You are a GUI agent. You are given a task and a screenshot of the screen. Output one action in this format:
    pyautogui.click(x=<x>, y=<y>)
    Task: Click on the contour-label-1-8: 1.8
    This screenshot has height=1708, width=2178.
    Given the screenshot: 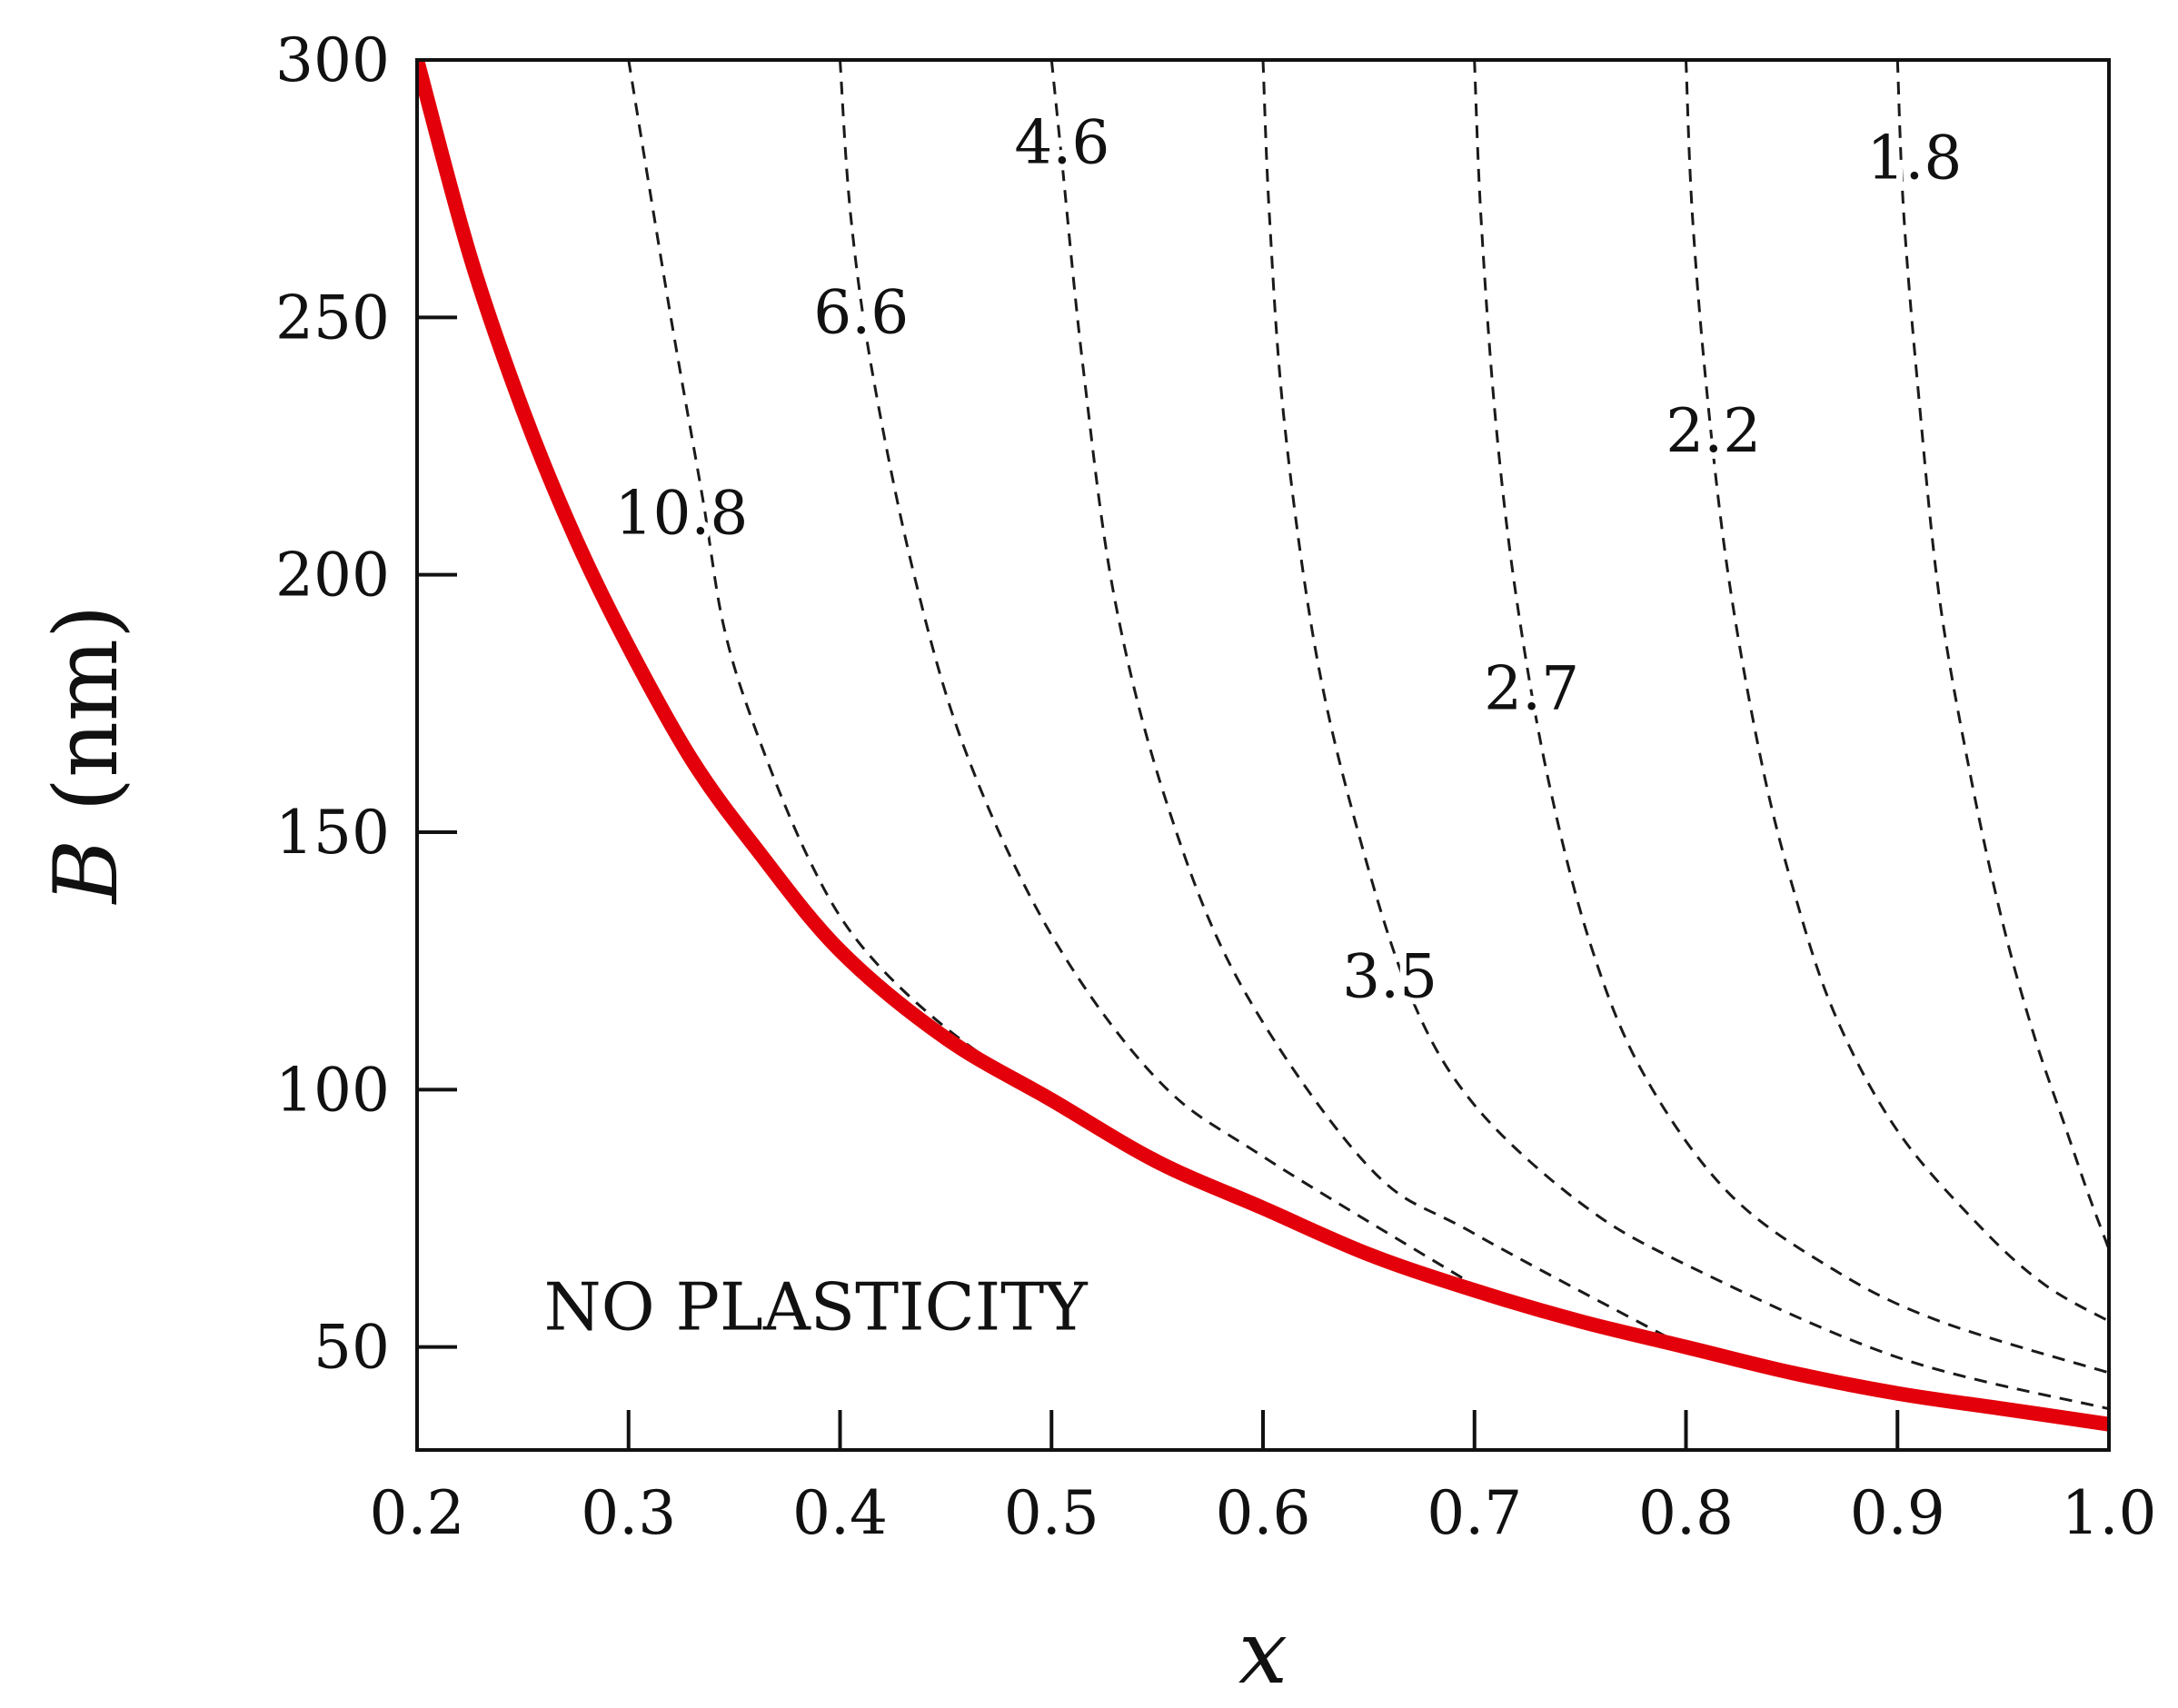 What is the action you would take?
    pyautogui.click(x=1914, y=159)
    